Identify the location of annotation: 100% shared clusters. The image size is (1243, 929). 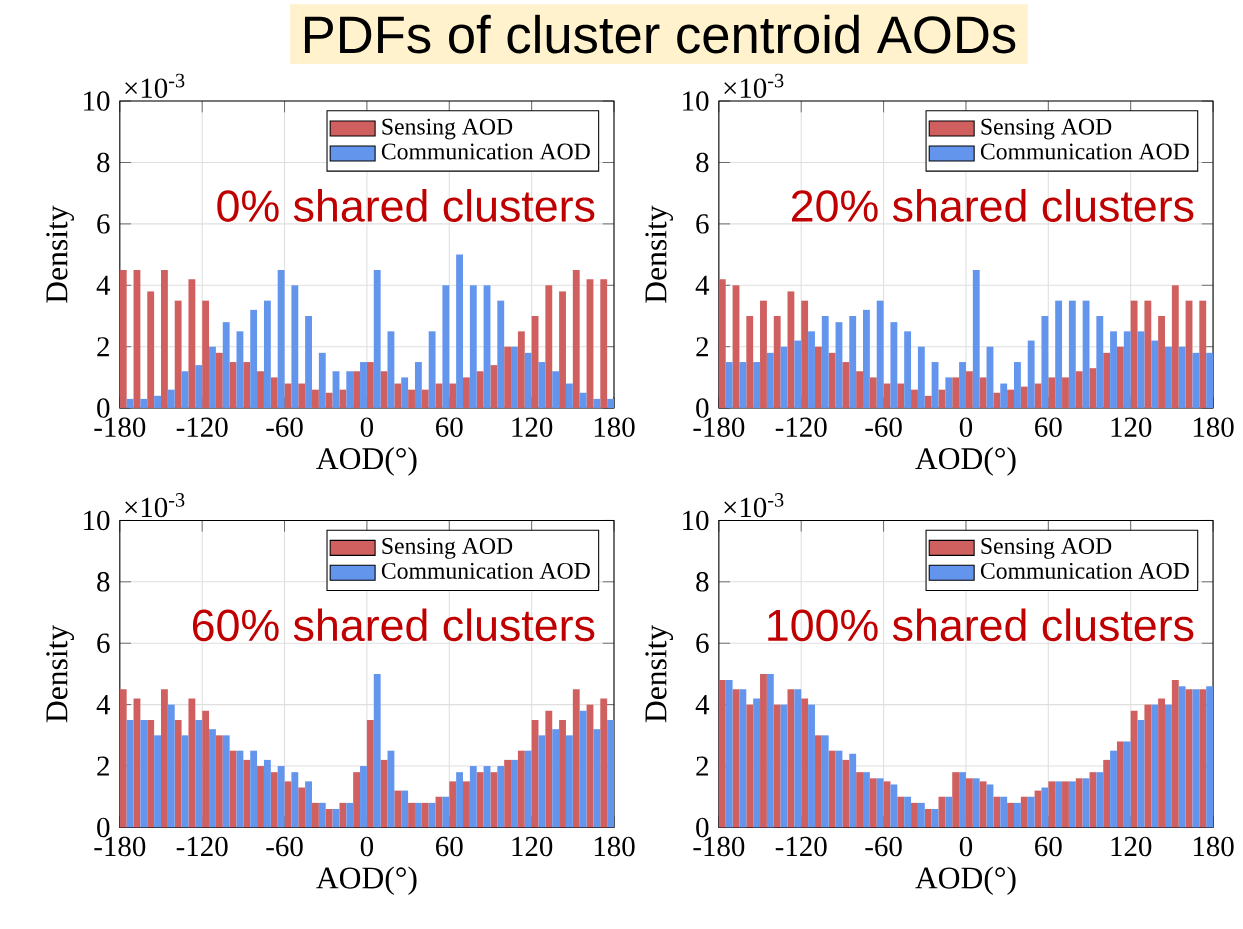
(981, 625).